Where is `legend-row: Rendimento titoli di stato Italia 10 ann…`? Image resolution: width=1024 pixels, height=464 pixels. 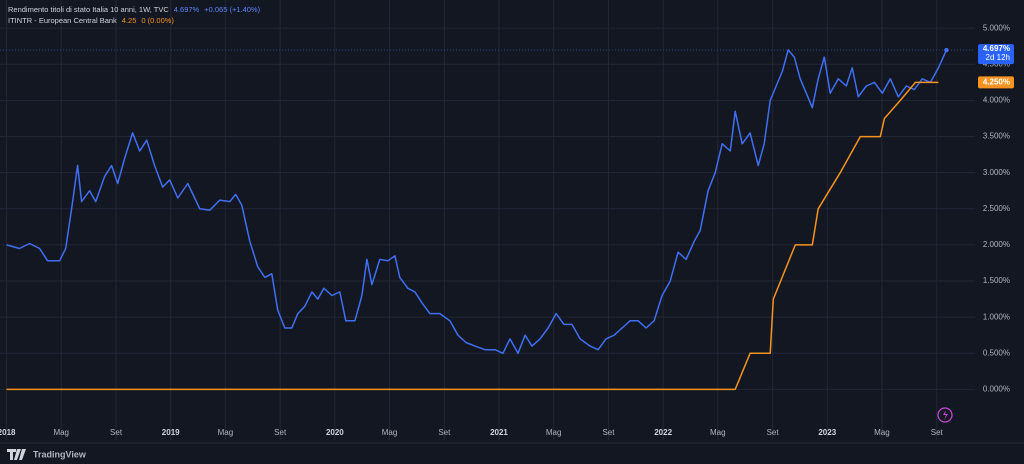
legend-row: Rendimento titoli di stato Italia 10 ann… is located at coordinates (134, 9).